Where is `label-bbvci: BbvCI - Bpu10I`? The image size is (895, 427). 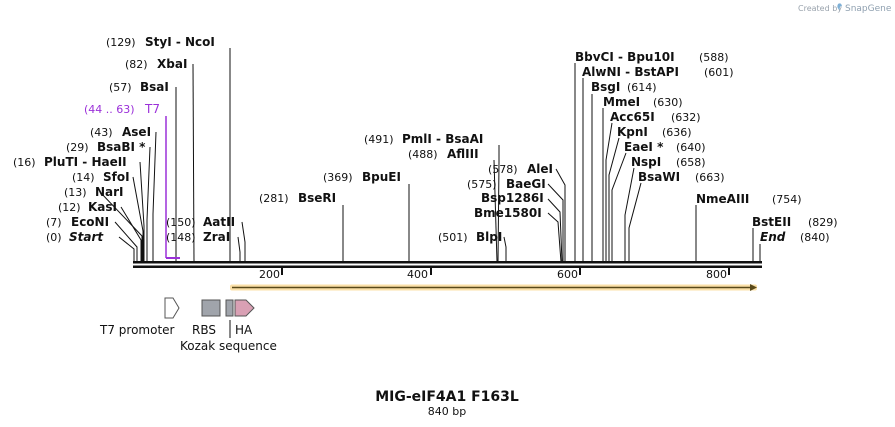
label-bbvci: BbvCI - Bpu10I is located at coordinates (625, 57).